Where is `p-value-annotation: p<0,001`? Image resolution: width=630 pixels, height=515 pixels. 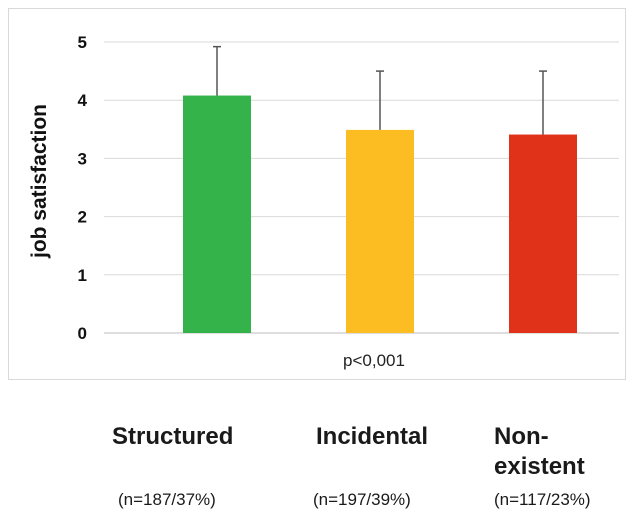 p-value-annotation: p<0,001 is located at coordinates (374, 360).